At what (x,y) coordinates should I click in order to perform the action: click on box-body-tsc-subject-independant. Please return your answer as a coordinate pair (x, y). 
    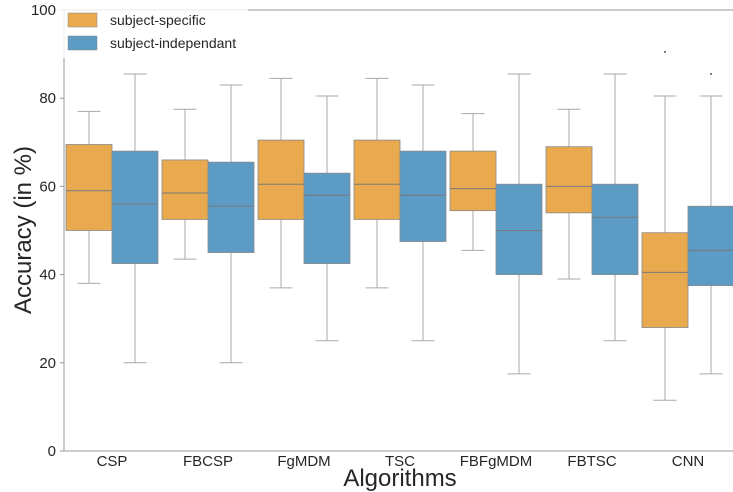
    Looking at the image, I should click on (423, 196).